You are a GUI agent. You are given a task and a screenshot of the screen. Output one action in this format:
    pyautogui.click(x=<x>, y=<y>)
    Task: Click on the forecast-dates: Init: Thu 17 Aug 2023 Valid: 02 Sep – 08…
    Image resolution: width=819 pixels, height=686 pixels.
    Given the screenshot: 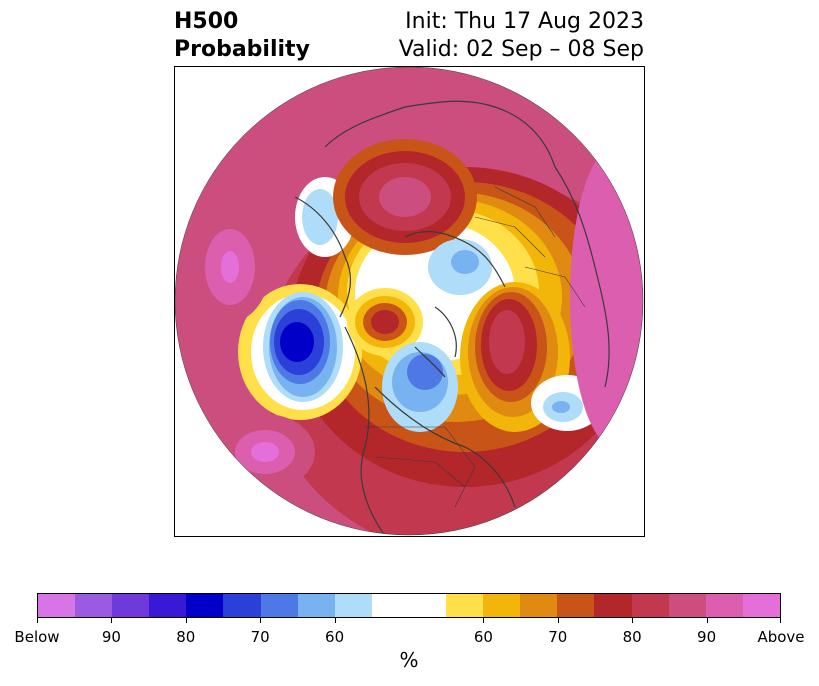 What is the action you would take?
    pyautogui.click(x=521, y=36)
    